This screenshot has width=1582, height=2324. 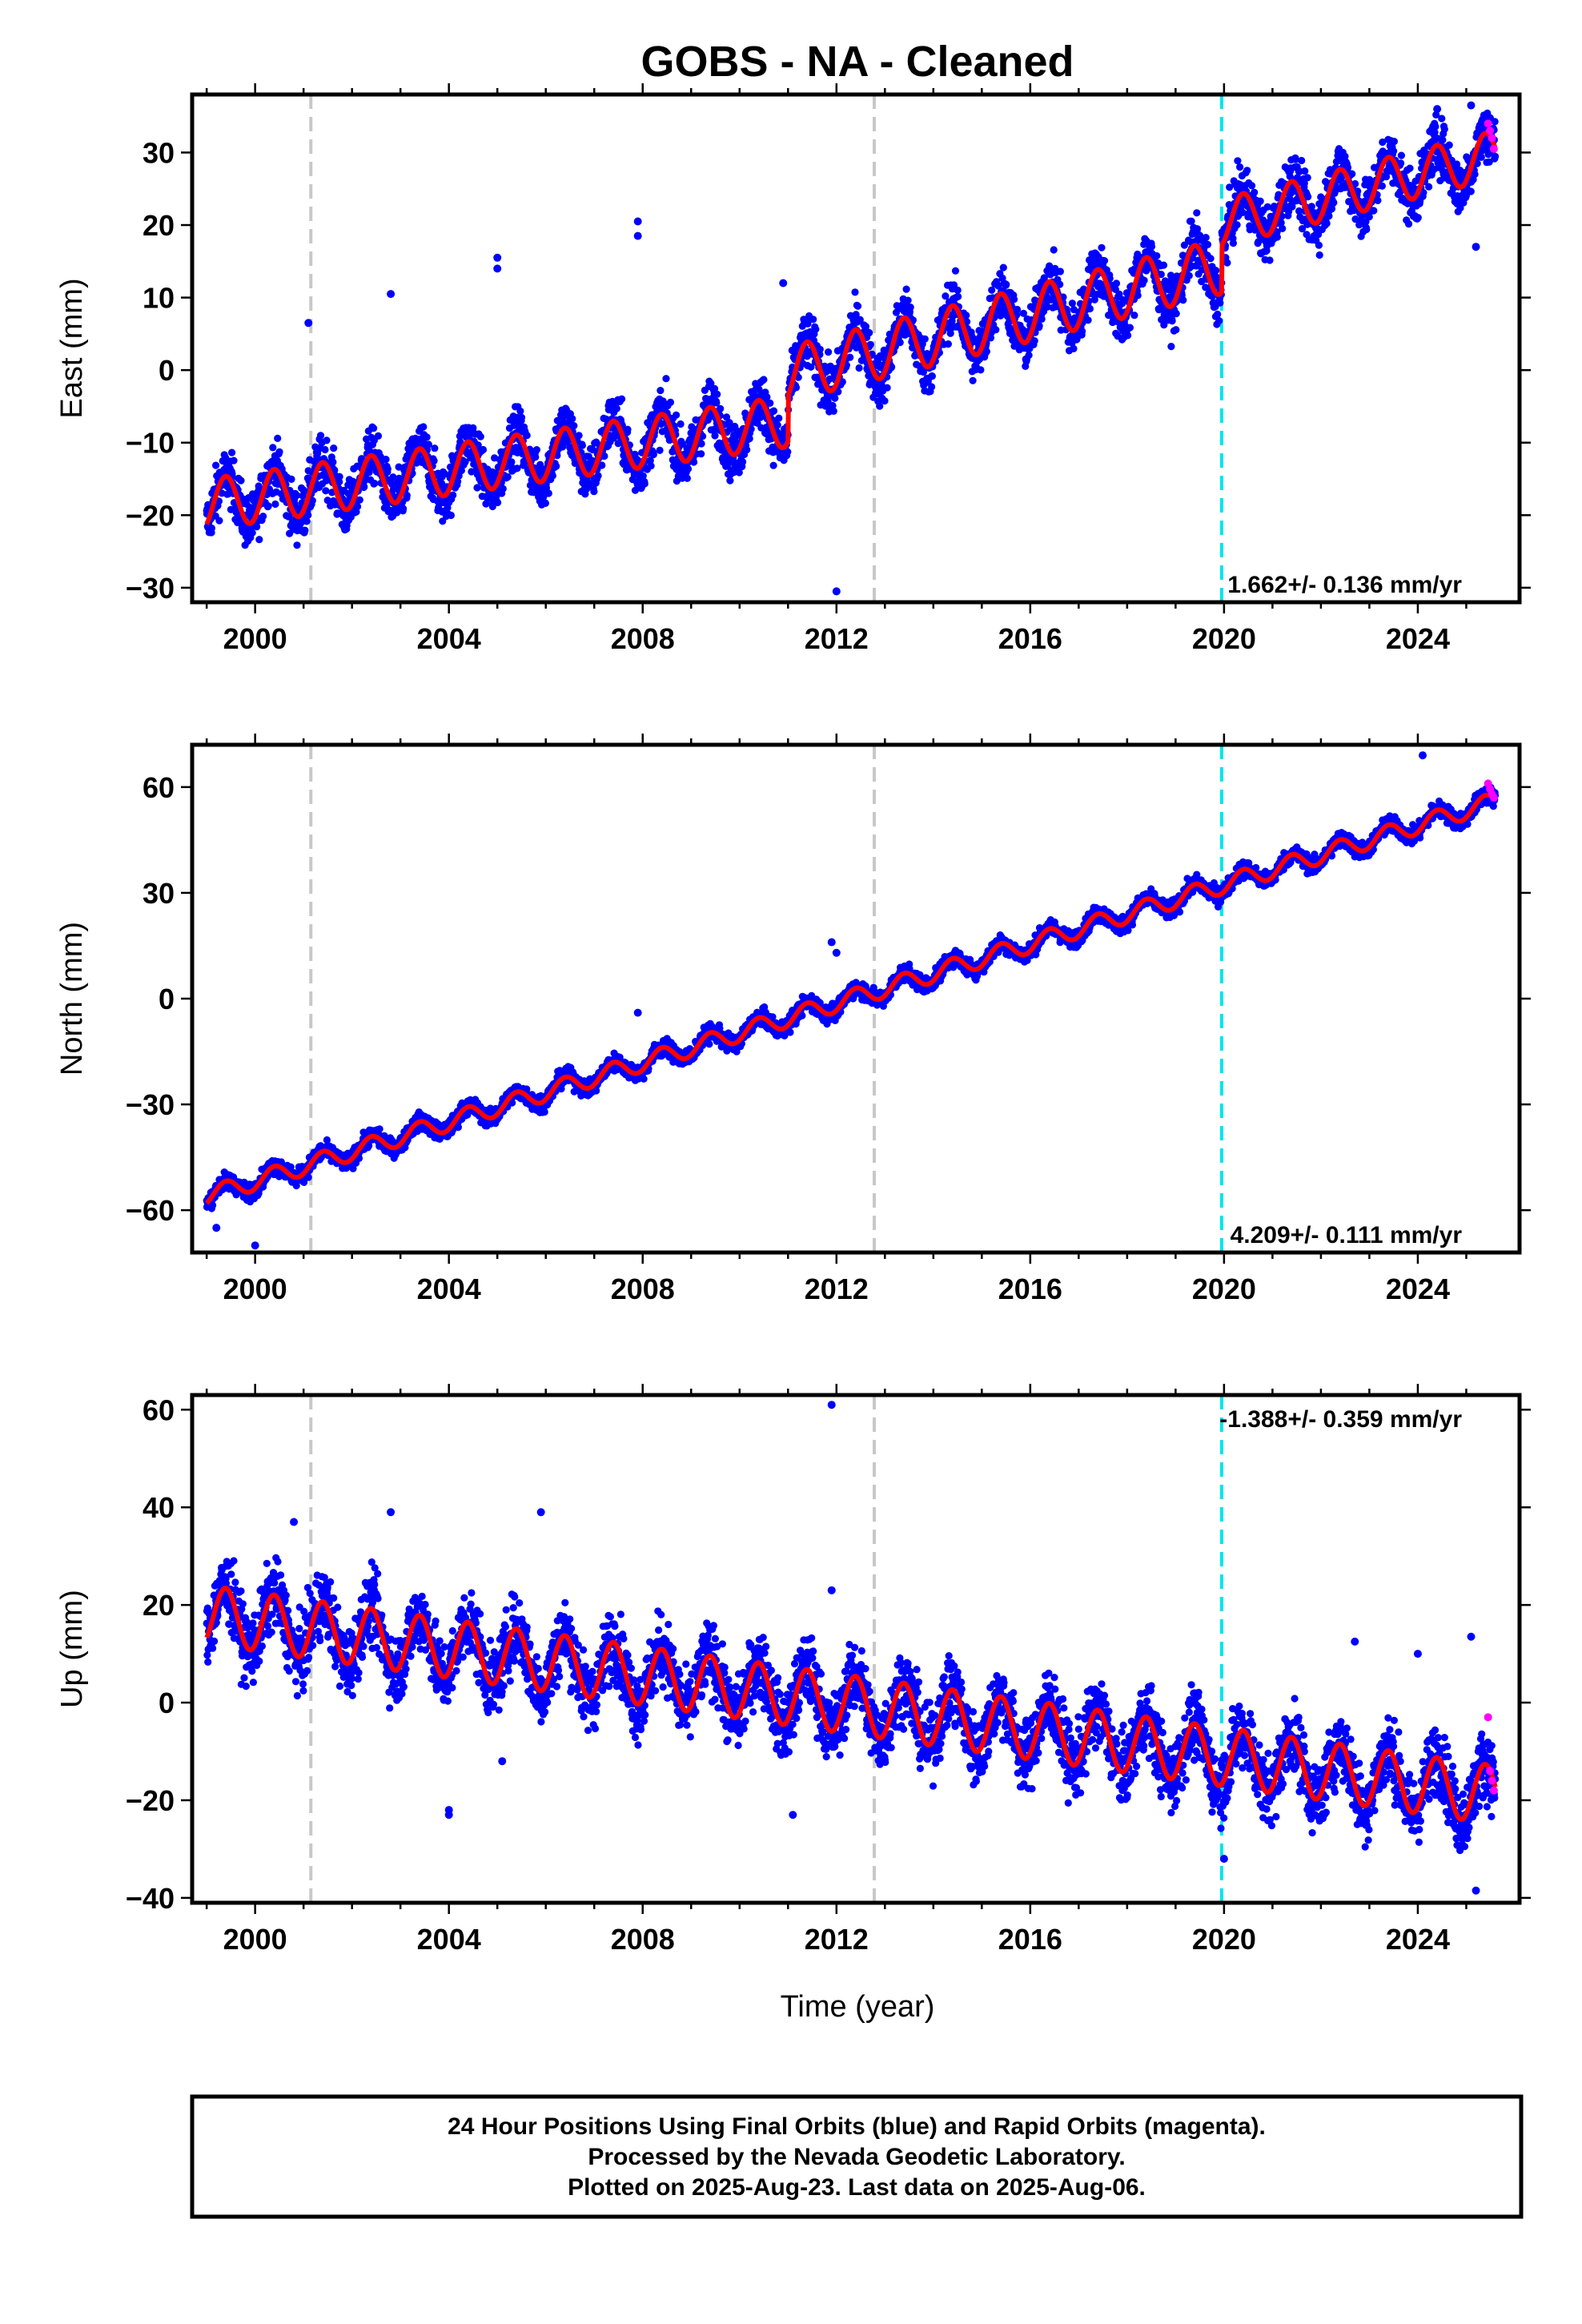 I want to click on x-tick-label: 2020, so click(x=1224, y=638).